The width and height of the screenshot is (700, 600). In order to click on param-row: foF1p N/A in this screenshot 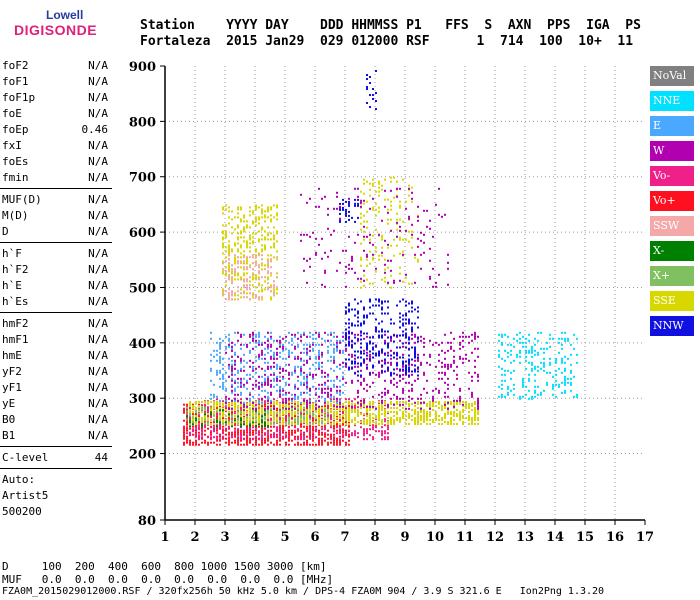, I will do `click(56, 98)`.